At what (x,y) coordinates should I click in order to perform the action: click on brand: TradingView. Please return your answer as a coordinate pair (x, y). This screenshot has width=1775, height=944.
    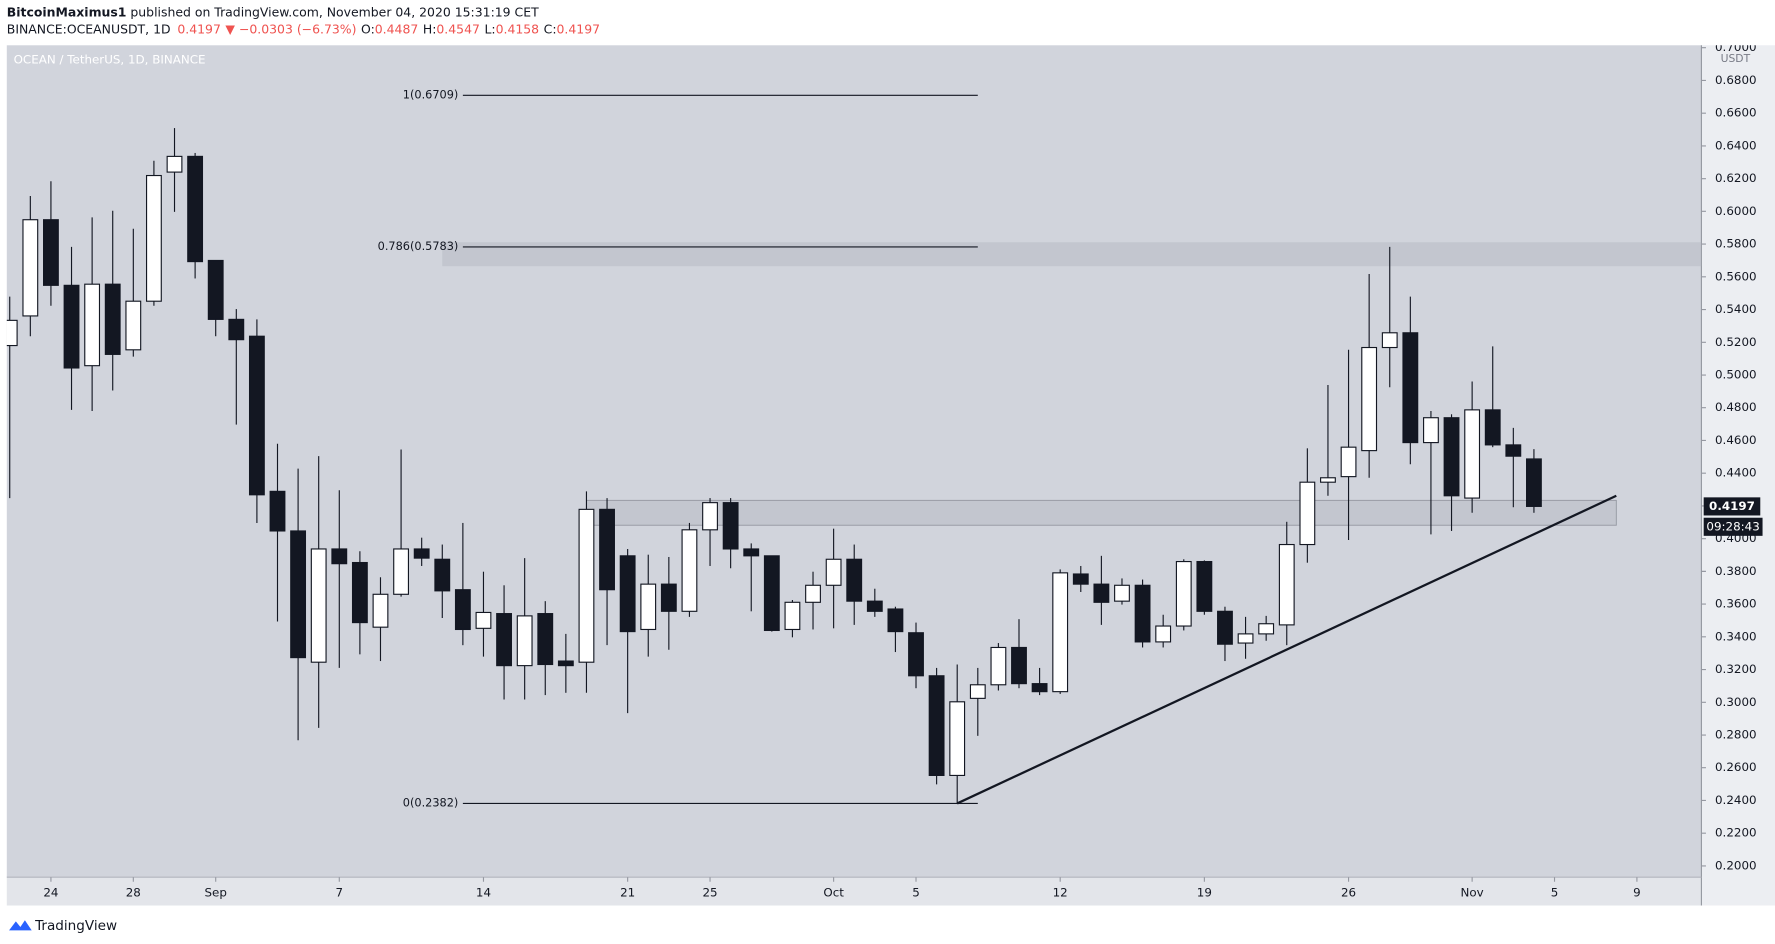
    Looking at the image, I should click on (75, 926).